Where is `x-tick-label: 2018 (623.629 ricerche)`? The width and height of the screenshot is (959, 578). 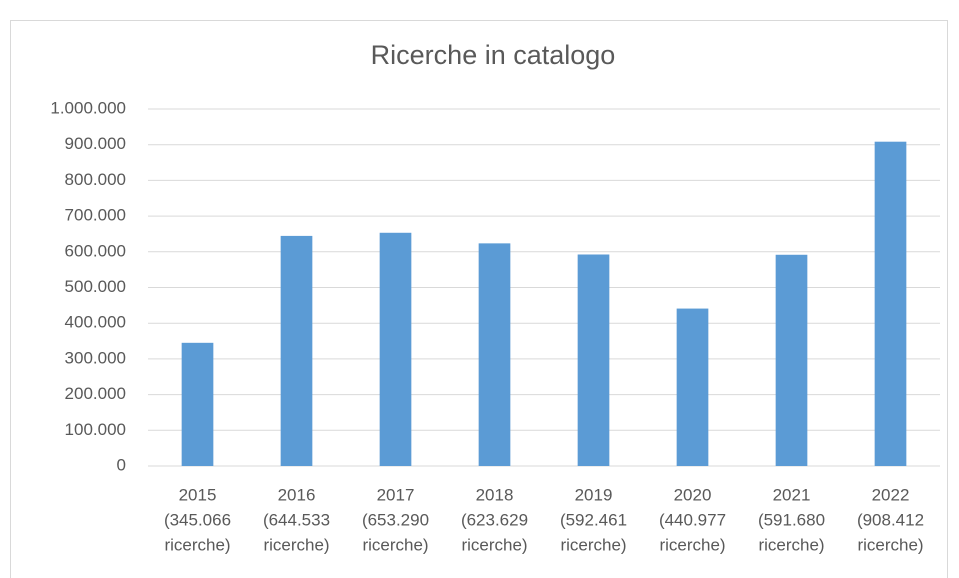
x-tick-label: 2018 (623.629 ricerche) is located at coordinates (494, 519).